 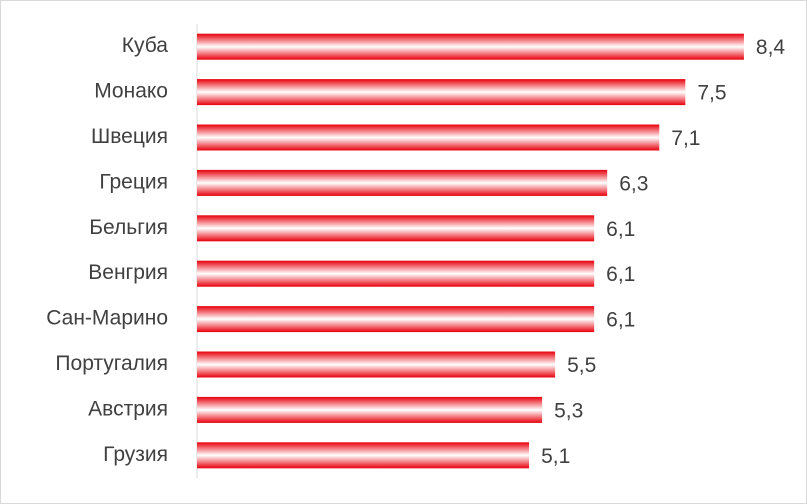 What do you see at coordinates (135, 454) in the screenshot?
I see `category-label: Грузия` at bounding box center [135, 454].